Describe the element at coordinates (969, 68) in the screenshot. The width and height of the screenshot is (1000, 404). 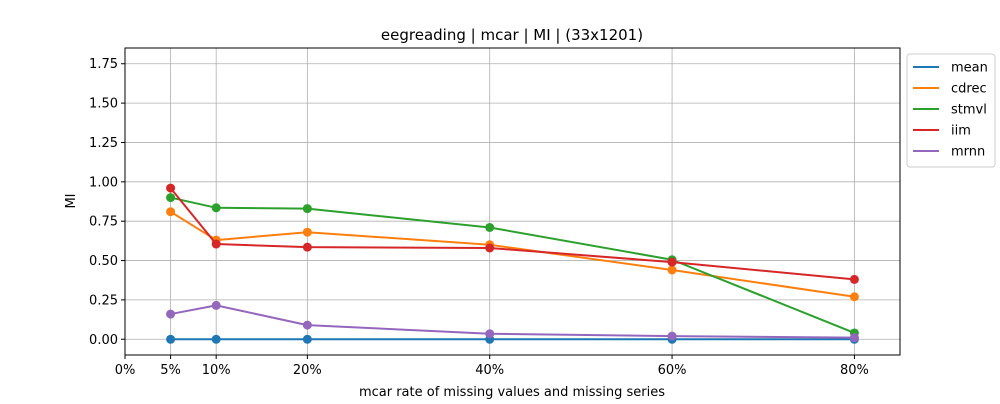
I see `legend-label: mean` at that location.